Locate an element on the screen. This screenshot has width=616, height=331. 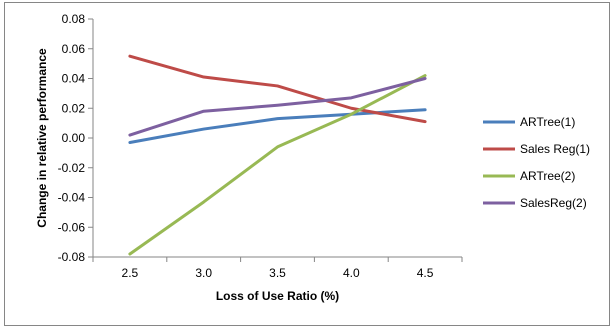
y-tick-label: -0.06 is located at coordinates (72, 227).